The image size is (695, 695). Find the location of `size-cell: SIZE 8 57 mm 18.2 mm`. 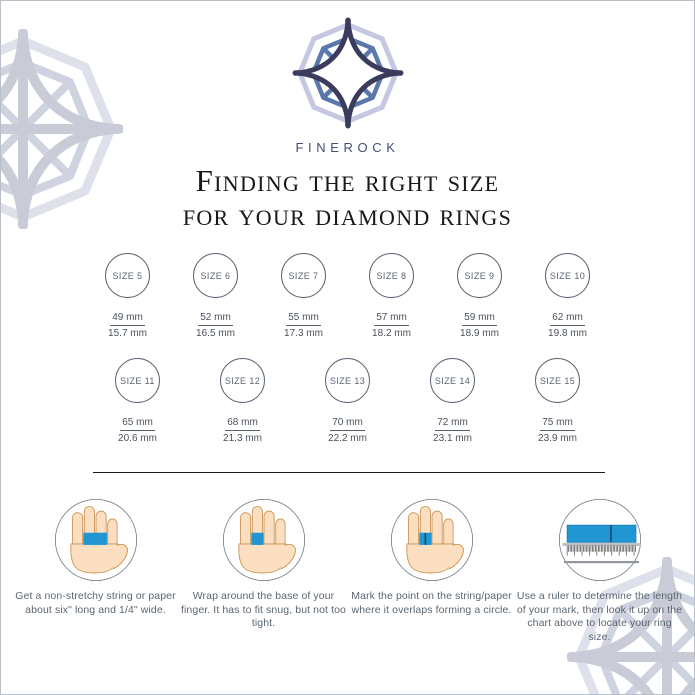

size-cell: SIZE 8 57 mm 18.2 mm is located at coordinates (392, 296).